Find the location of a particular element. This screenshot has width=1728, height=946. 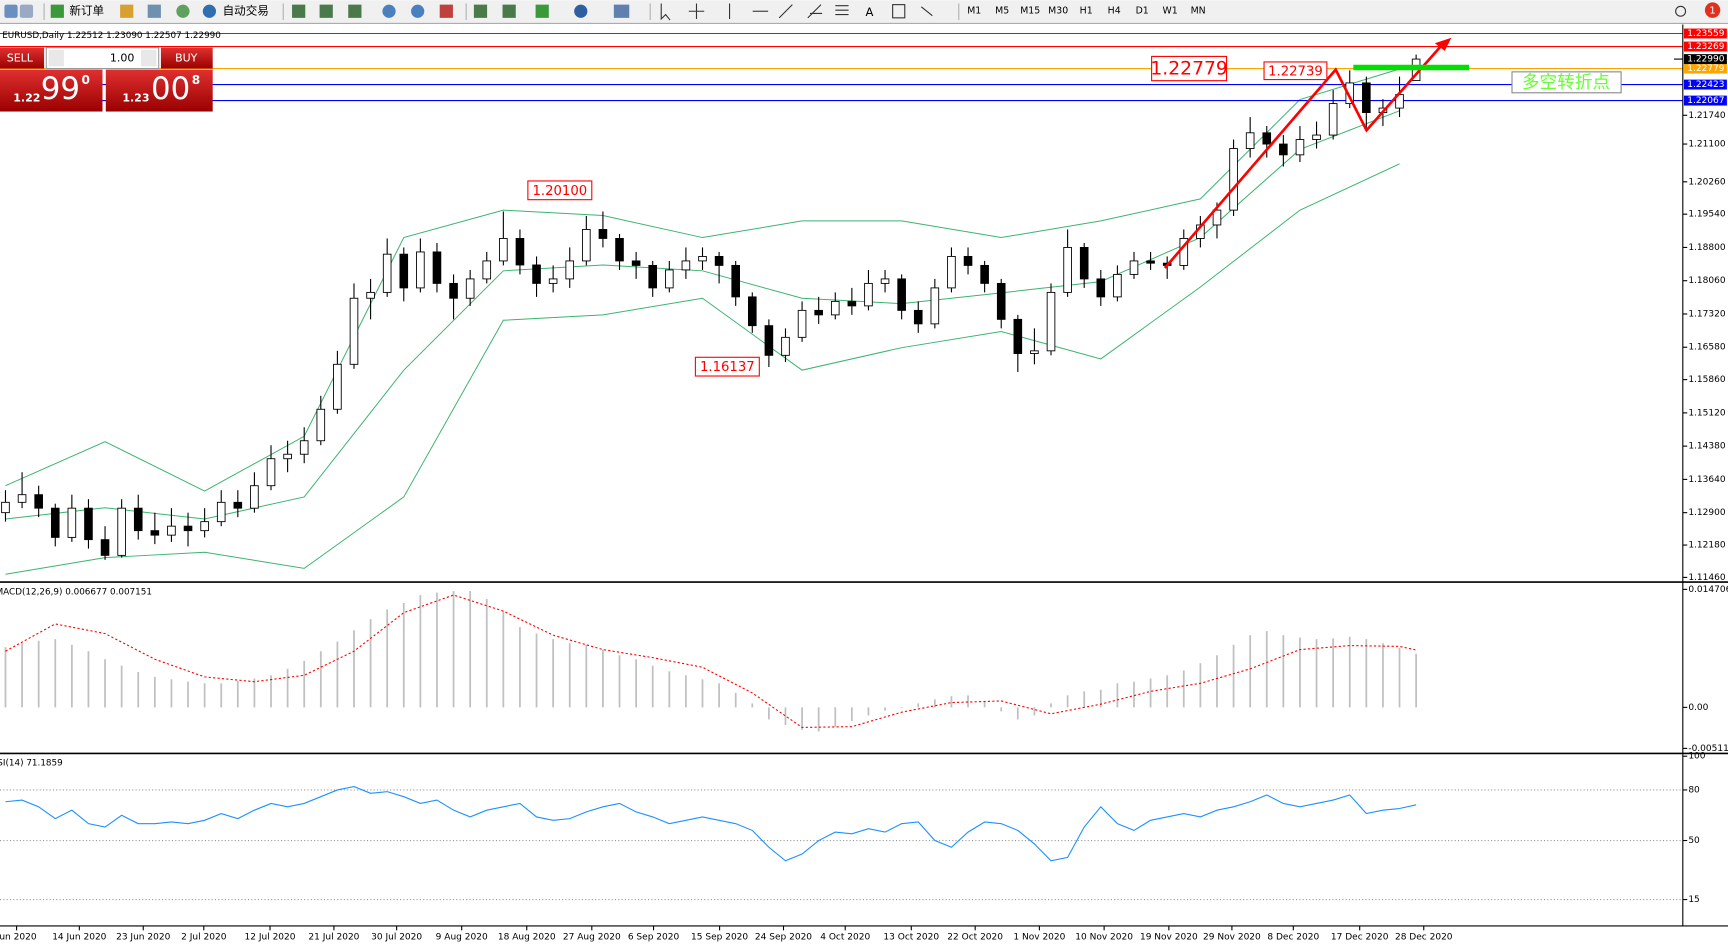

sell-button is located at coordinates (22, 58).